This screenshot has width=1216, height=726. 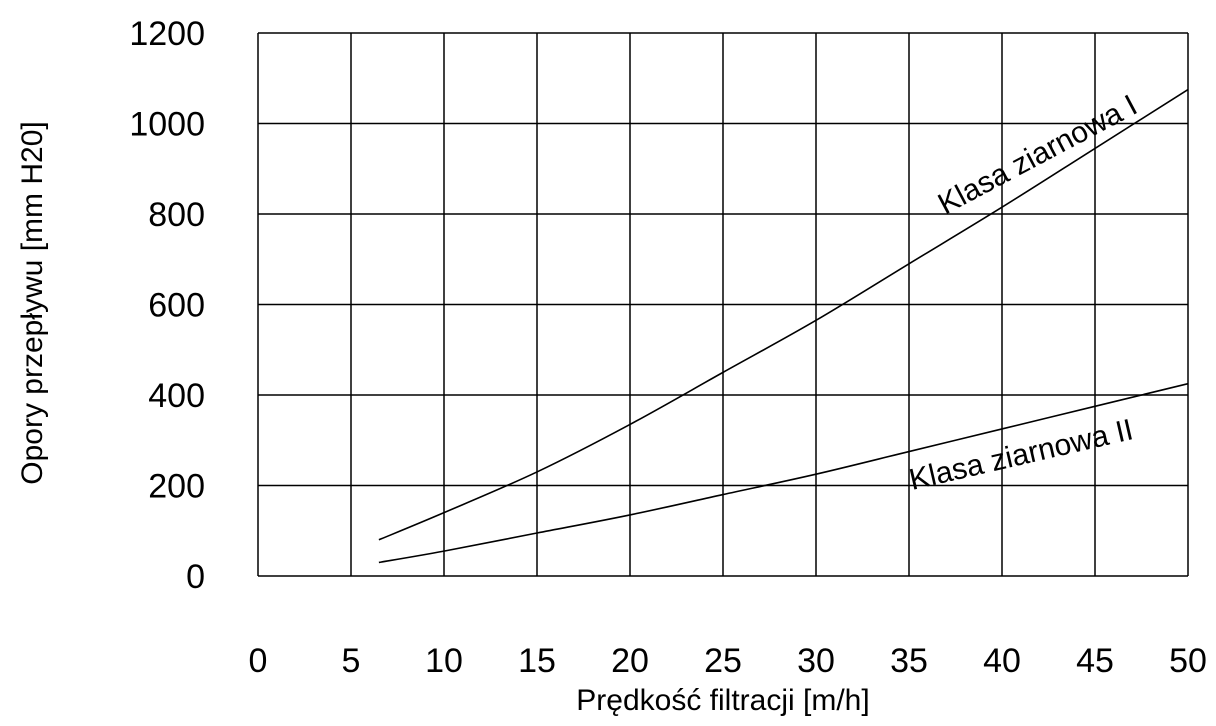 What do you see at coordinates (630, 661) in the screenshot?
I see `x-tick-label: 20` at bounding box center [630, 661].